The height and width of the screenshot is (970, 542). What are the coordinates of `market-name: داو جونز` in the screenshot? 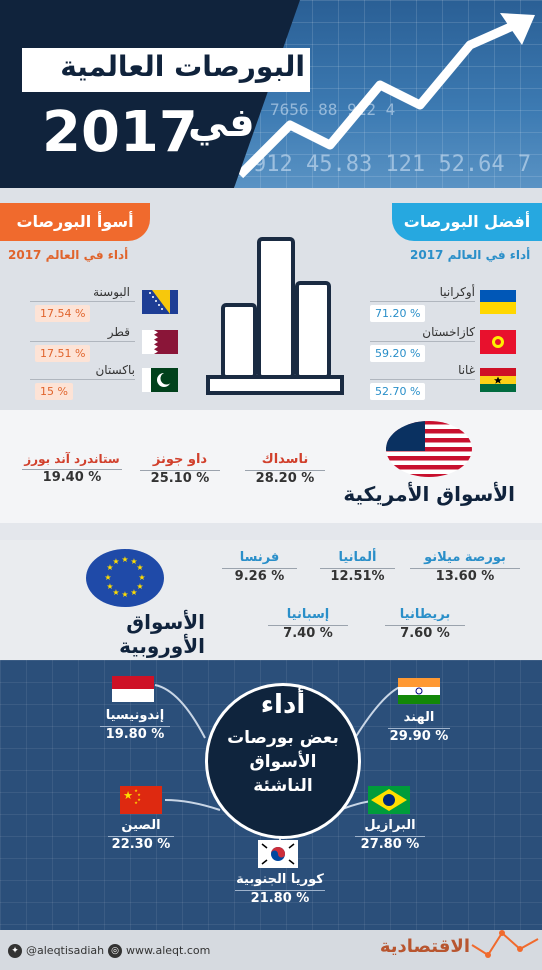 It's located at (180, 461).